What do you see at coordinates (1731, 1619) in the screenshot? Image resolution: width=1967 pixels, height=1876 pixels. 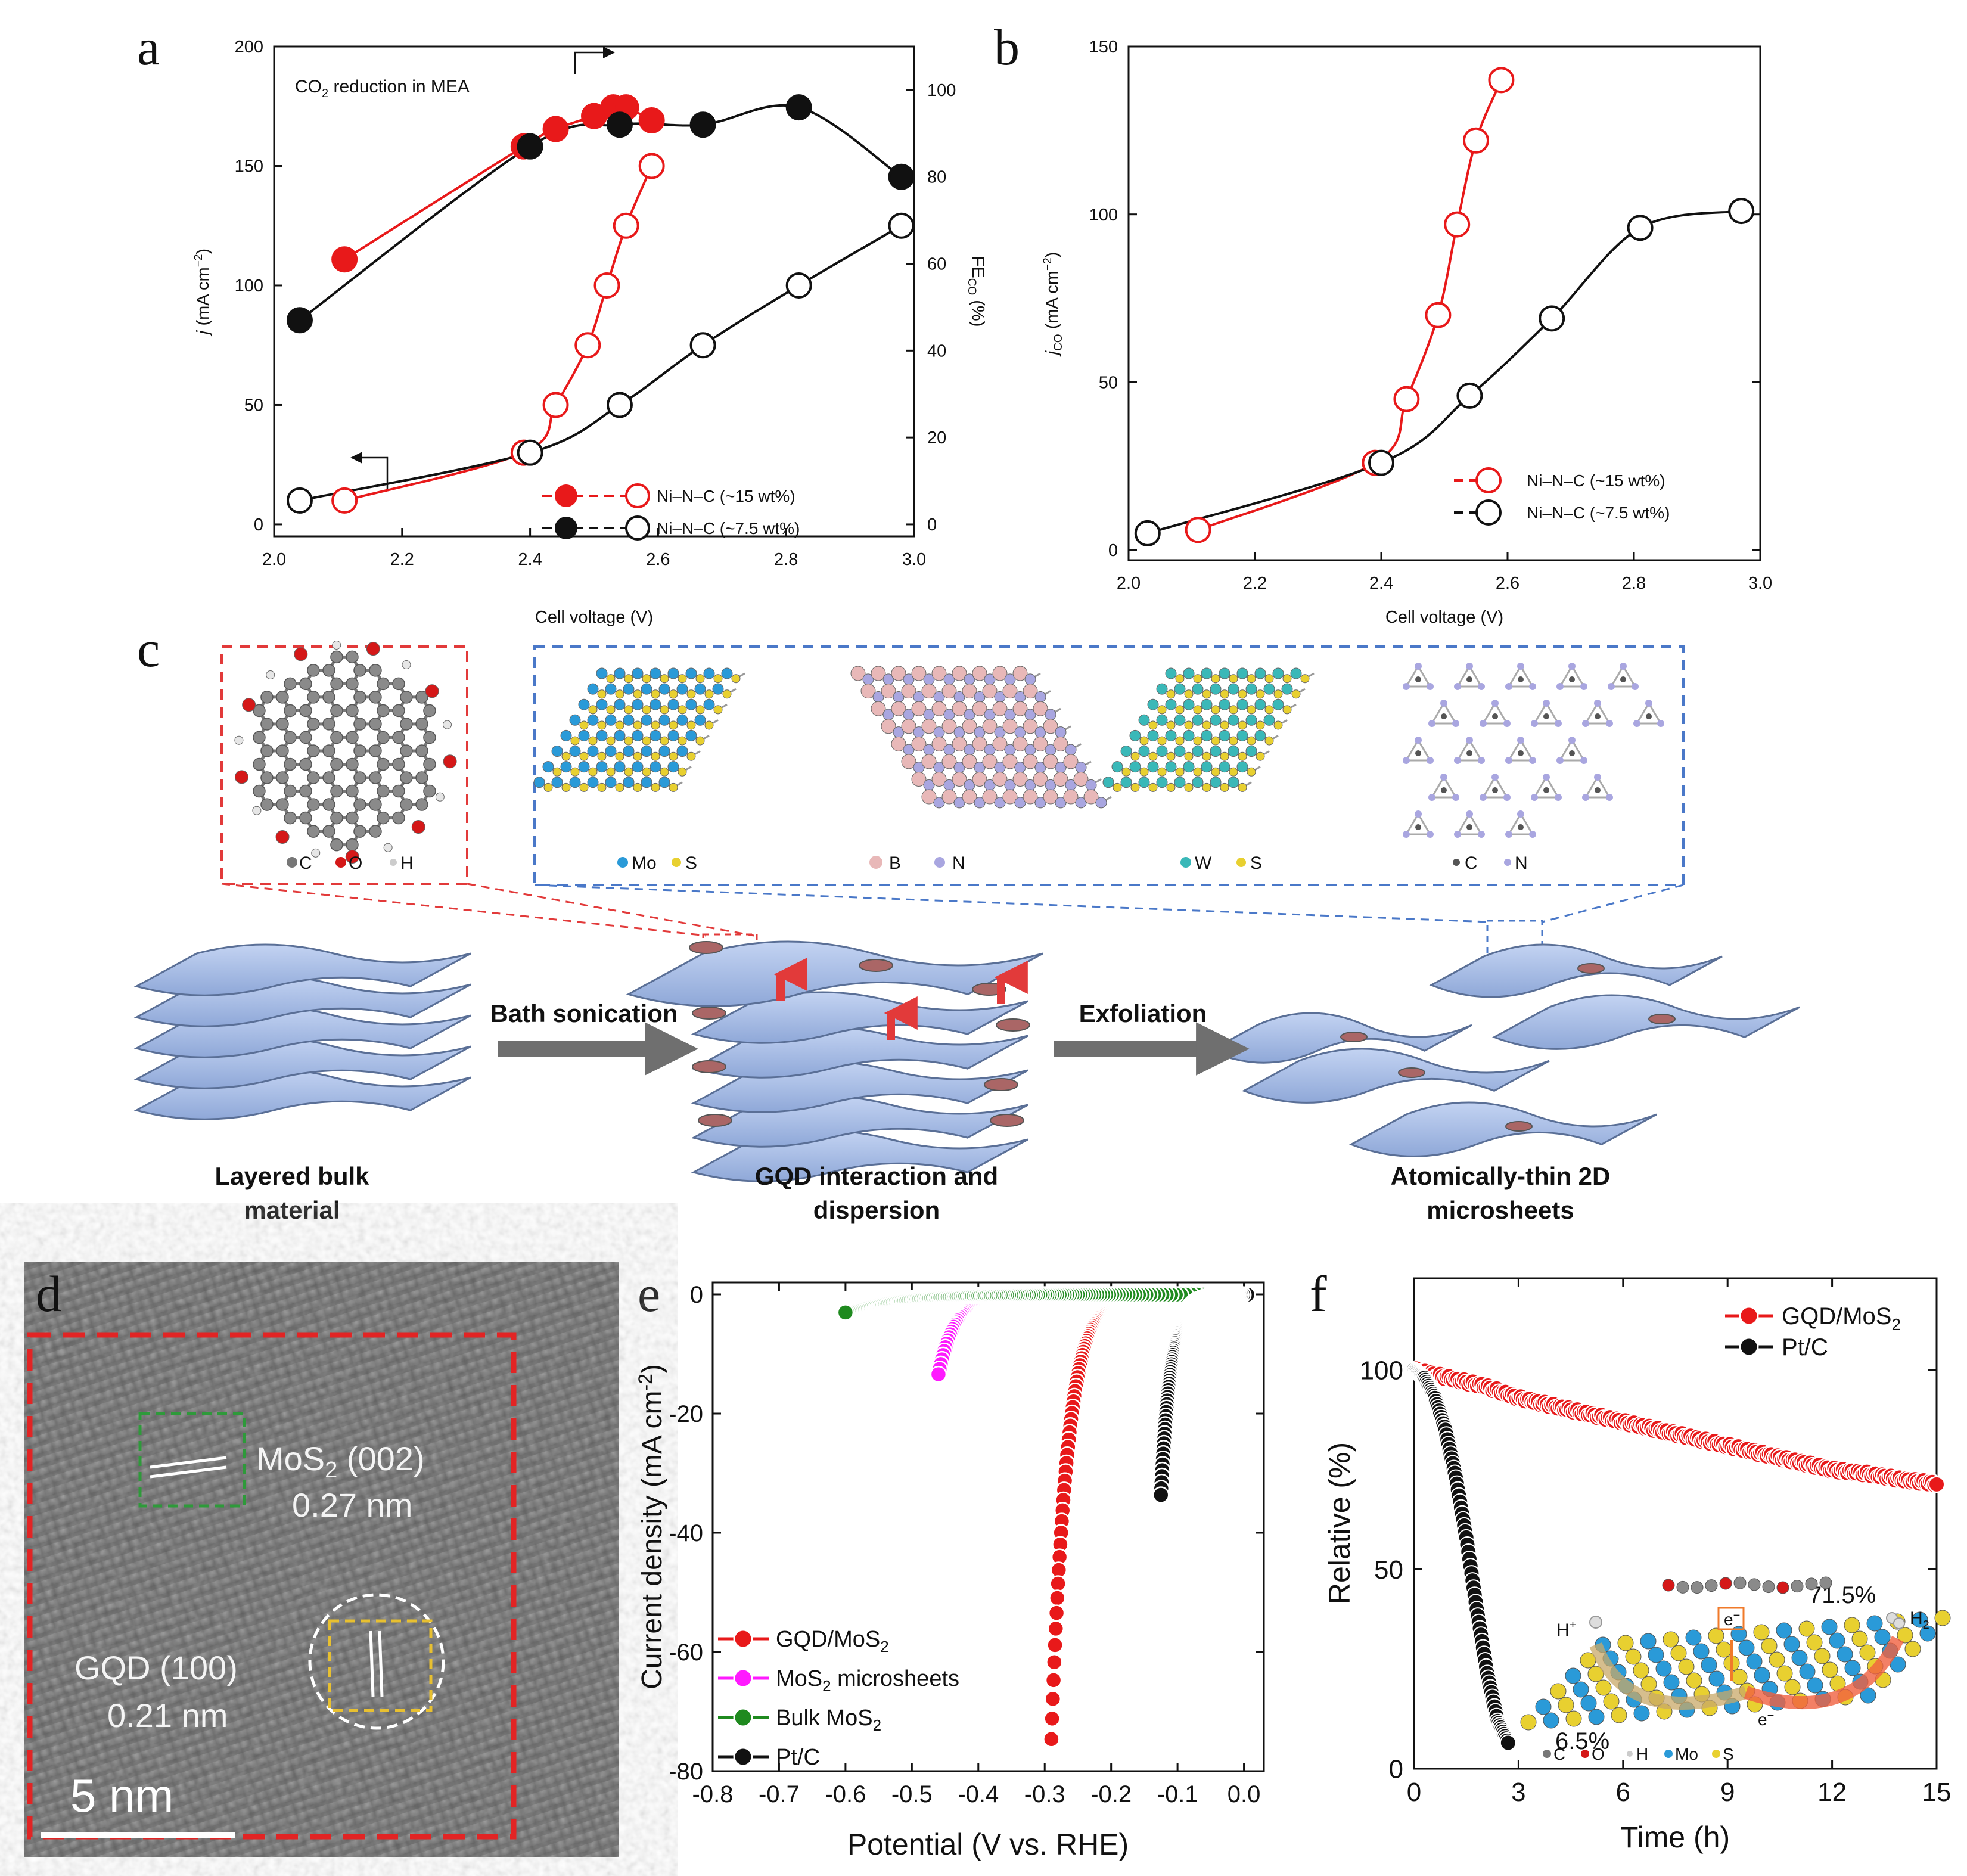 I see `inset-electron-box` at bounding box center [1731, 1619].